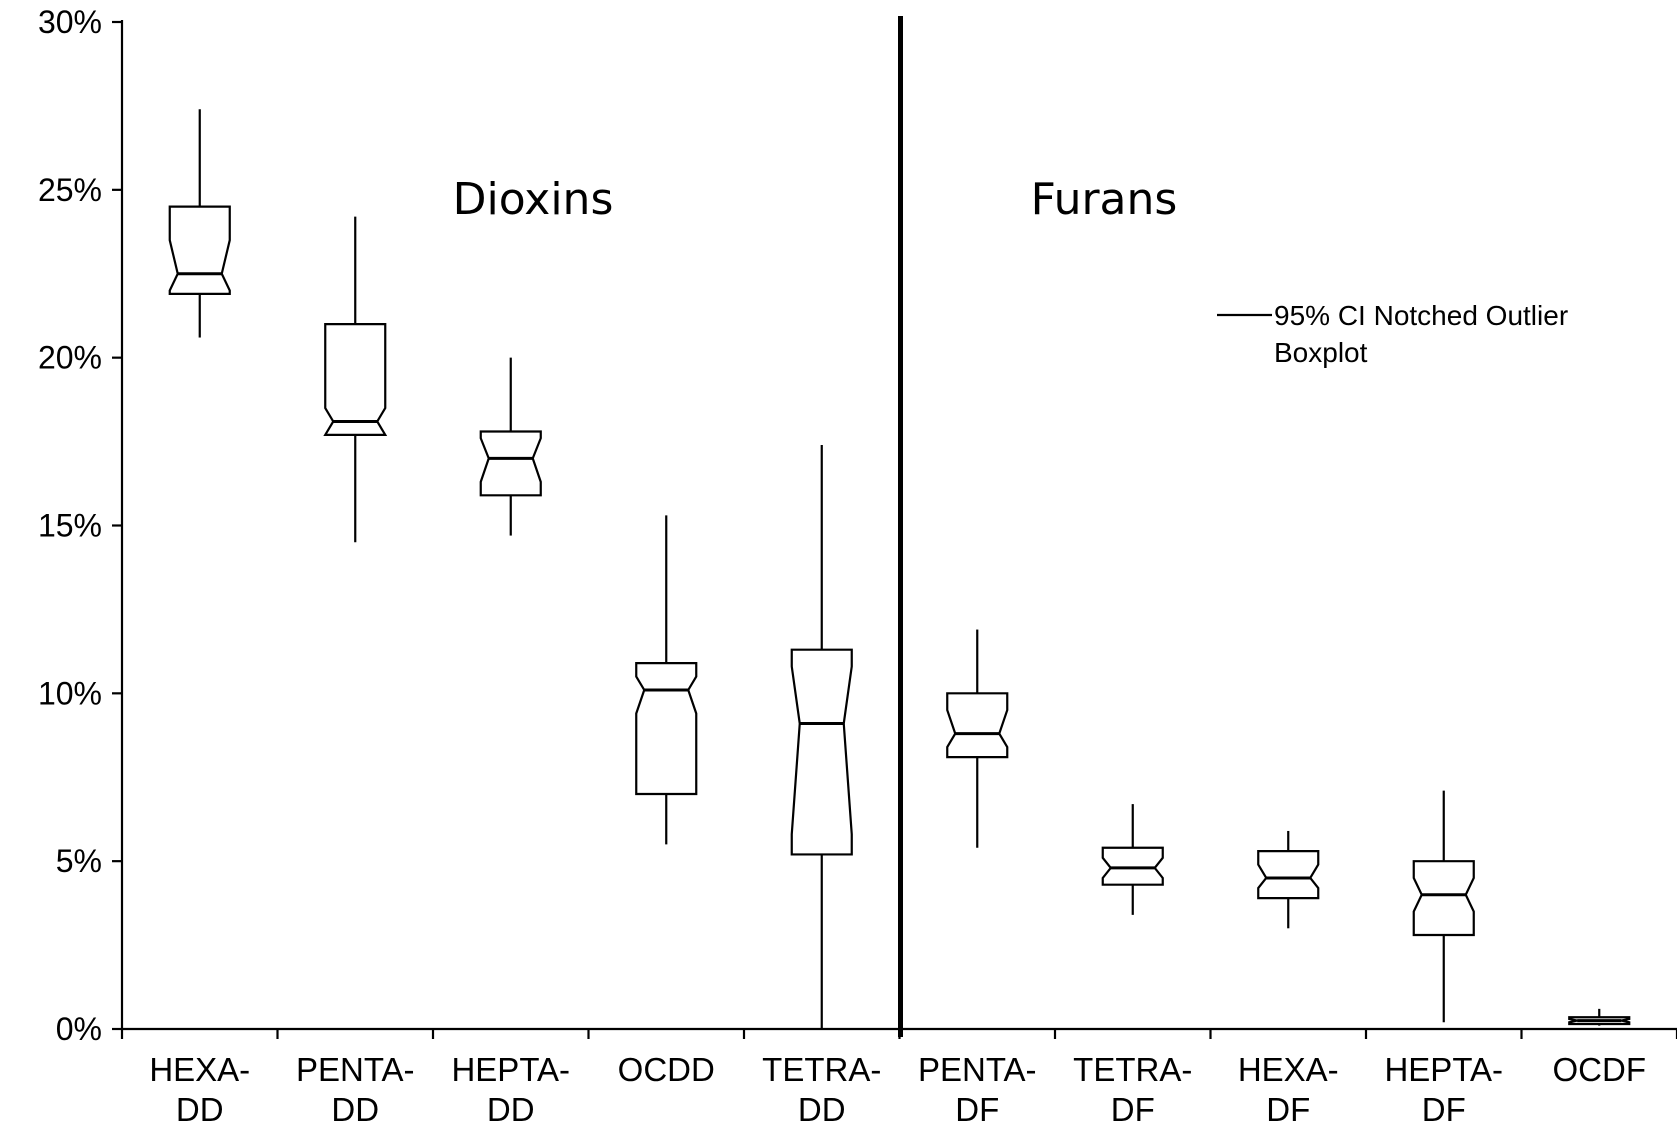 The width and height of the screenshot is (1677, 1138). What do you see at coordinates (79, 1029) in the screenshot?
I see `y-tick-label: 0%` at bounding box center [79, 1029].